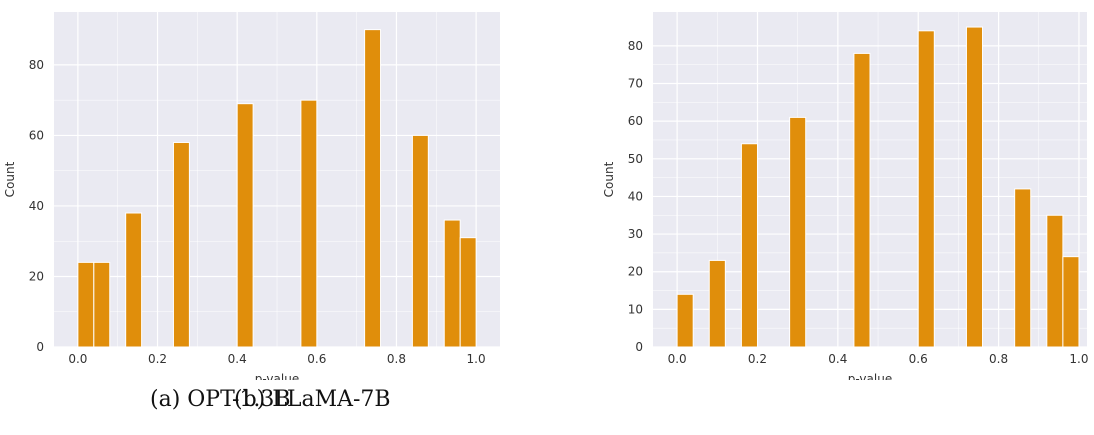 The width and height of the screenshot is (1094, 435). I want to click on y-tick-label: 30, so click(635, 234).